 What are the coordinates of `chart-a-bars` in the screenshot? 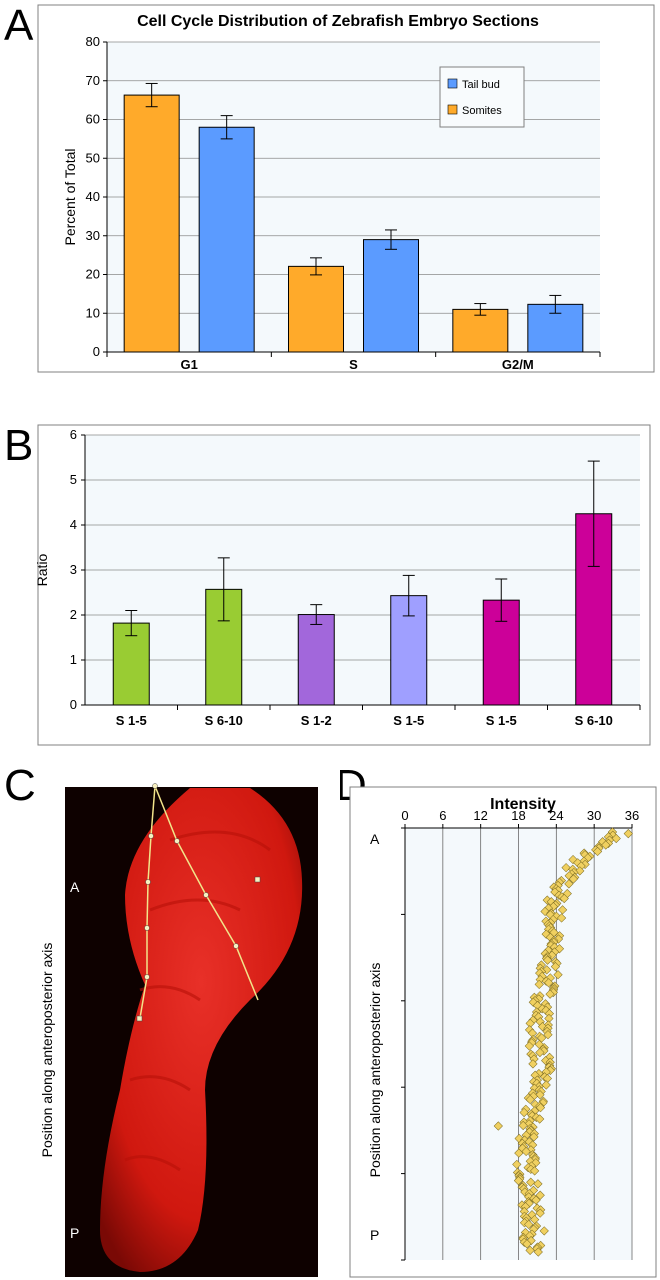 It's located at (353, 217).